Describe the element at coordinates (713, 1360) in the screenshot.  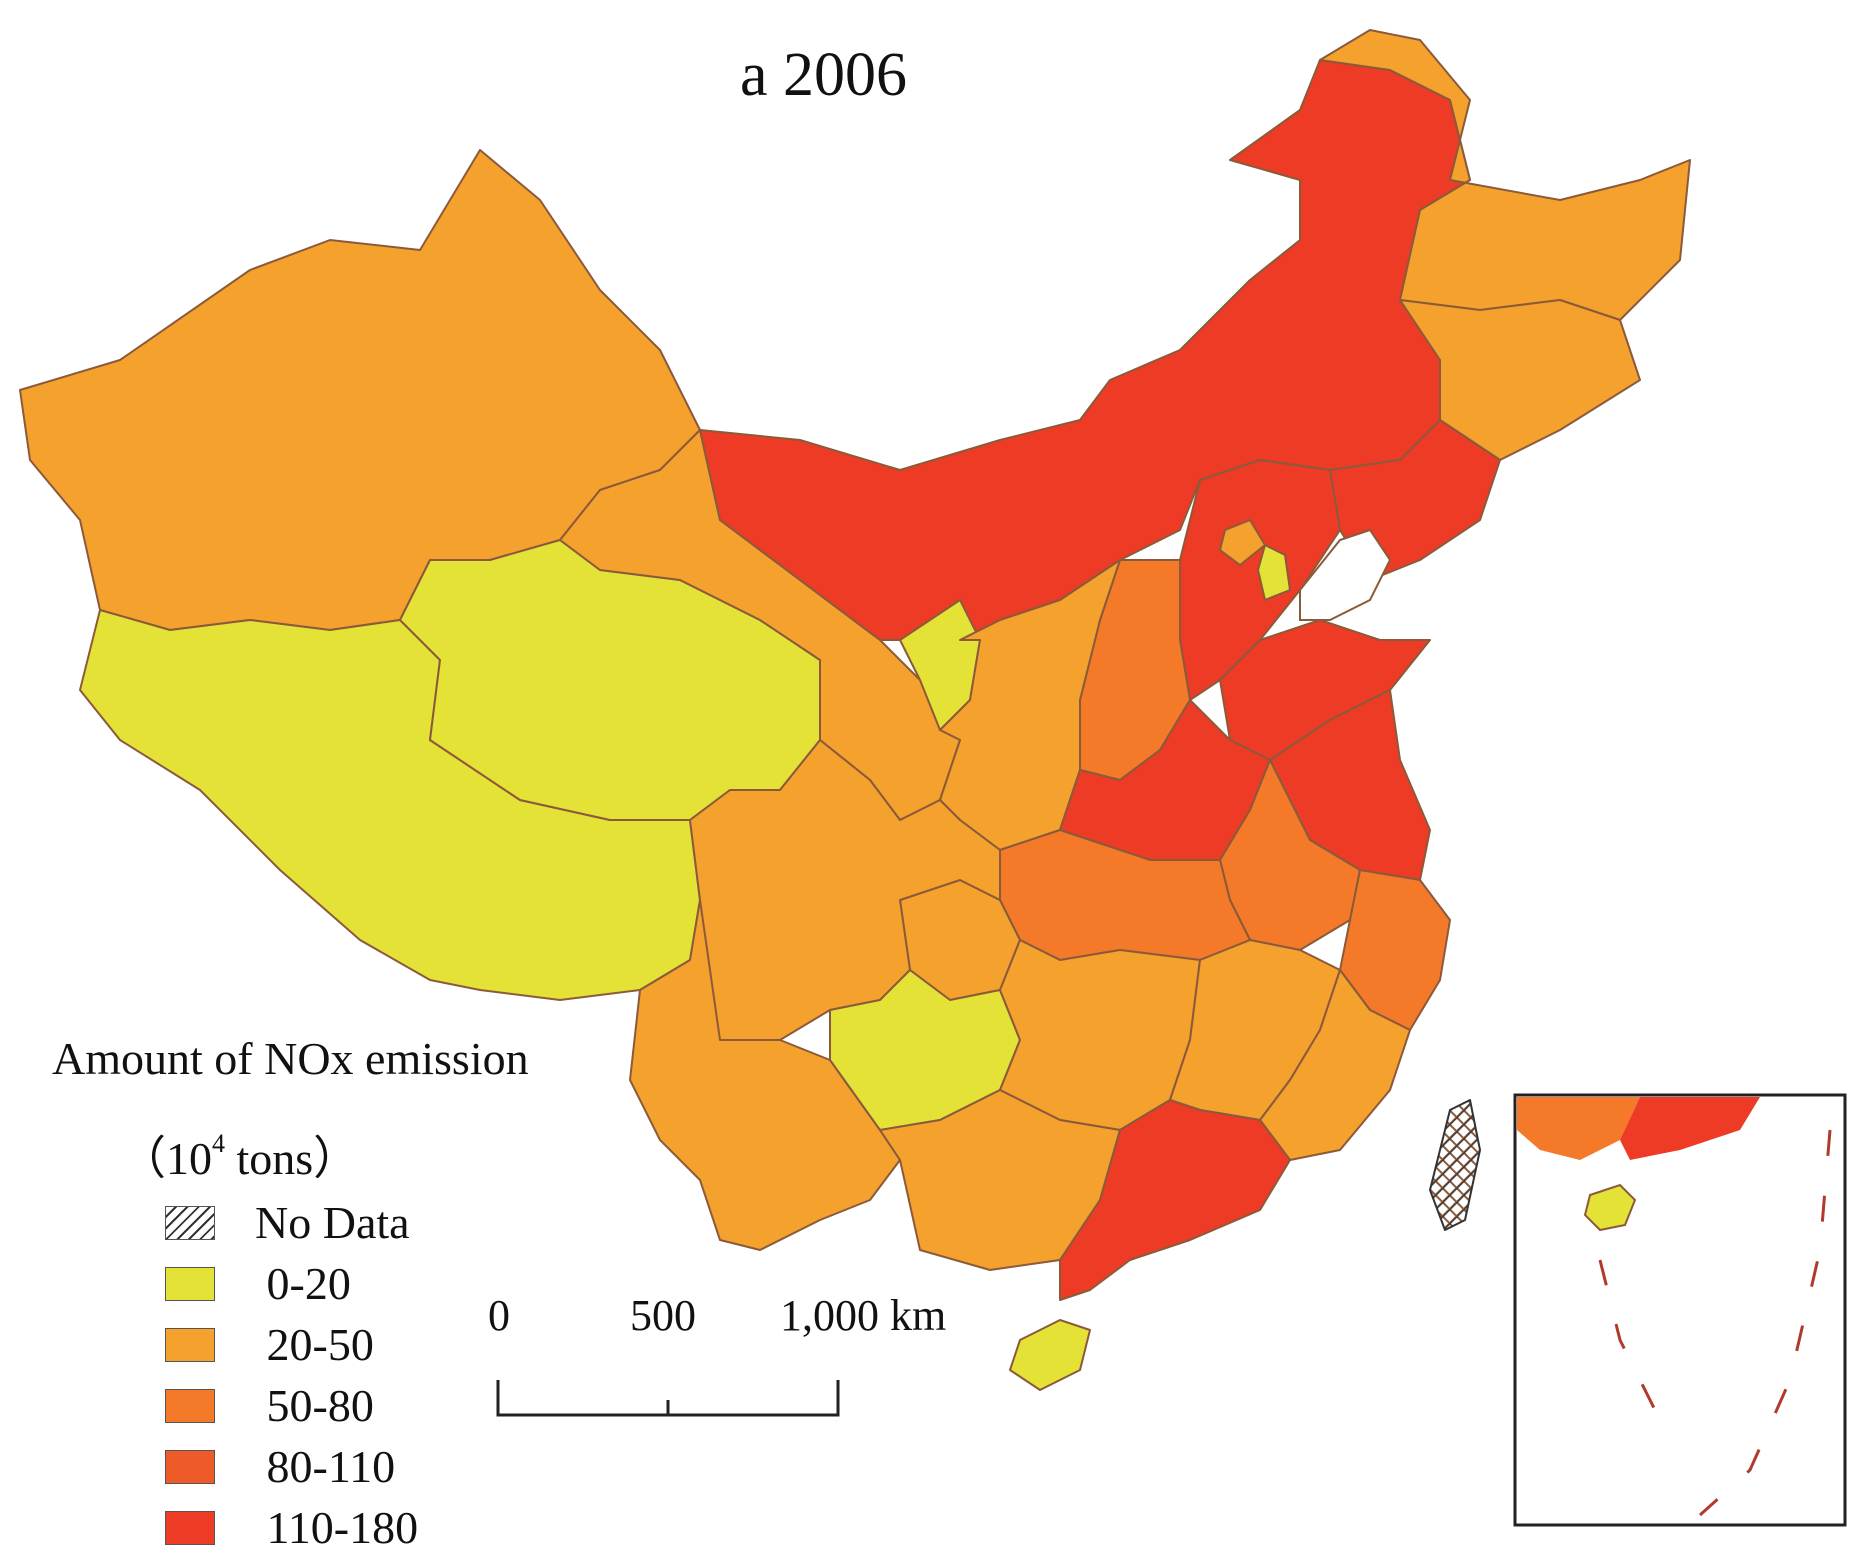
I see `scale-bar: 0 500 1,000 km` at that location.